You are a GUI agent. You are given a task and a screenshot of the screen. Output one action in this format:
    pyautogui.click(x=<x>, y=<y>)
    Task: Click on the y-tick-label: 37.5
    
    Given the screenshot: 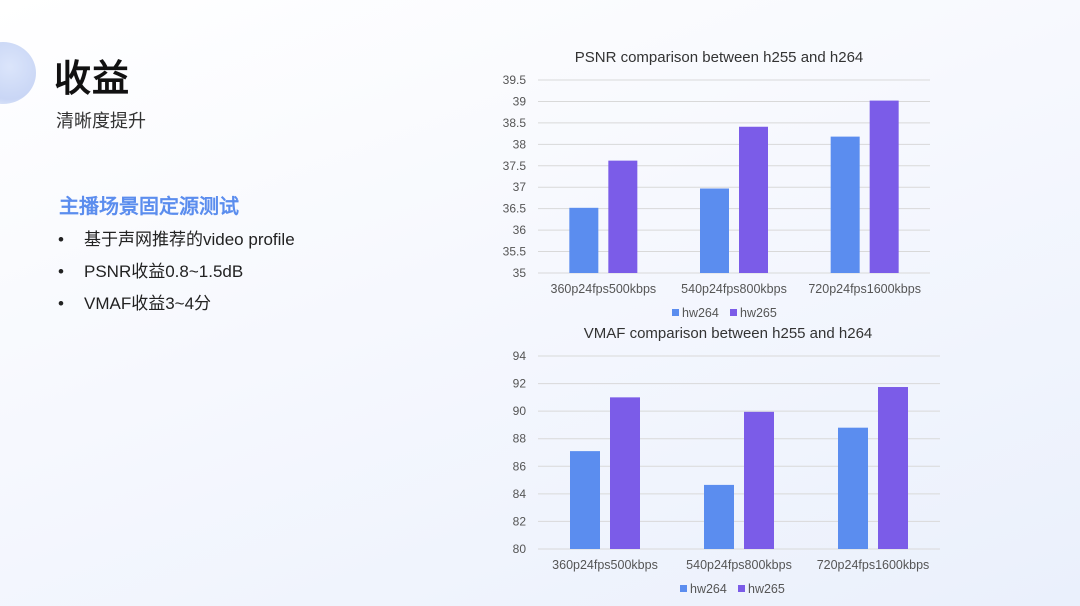 What is the action you would take?
    pyautogui.click(x=515, y=166)
    